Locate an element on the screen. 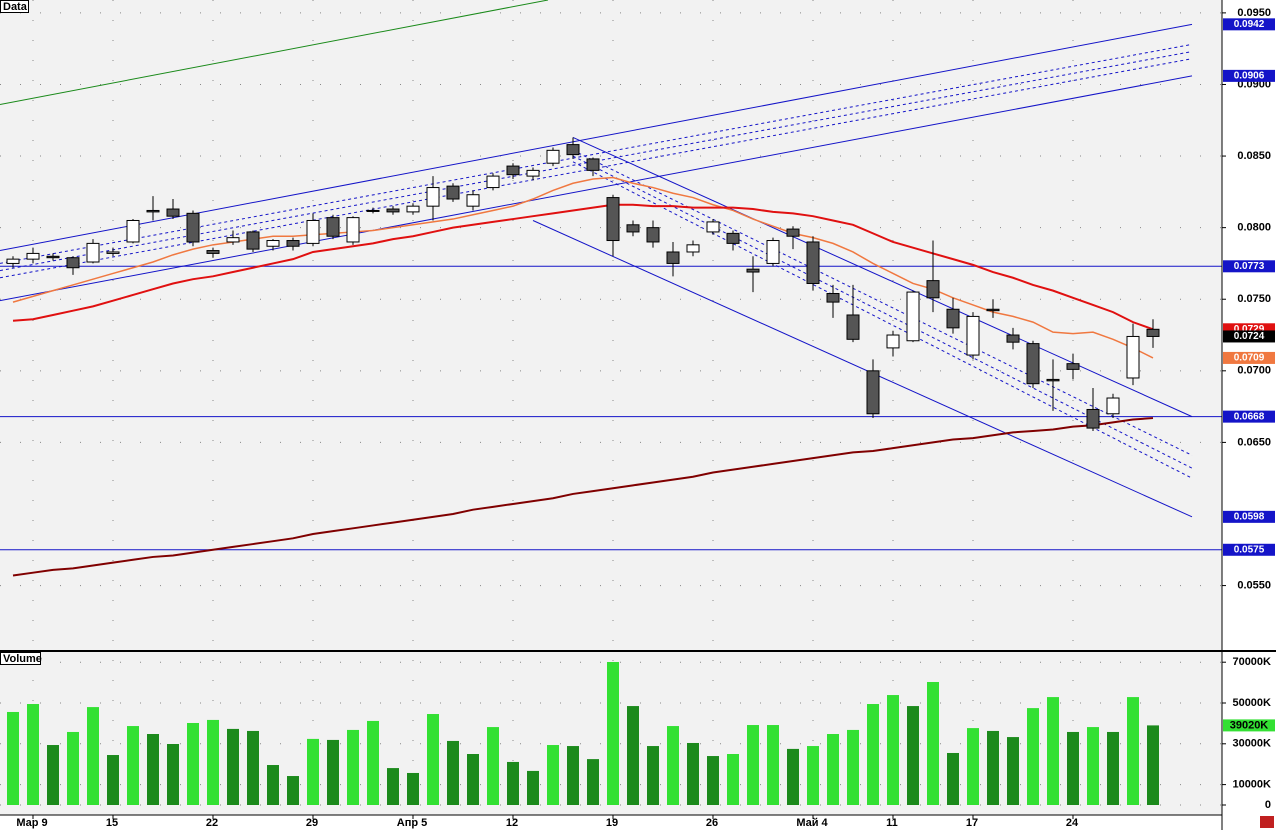  y-tick-label: 0.0950 is located at coordinates (1254, 13).